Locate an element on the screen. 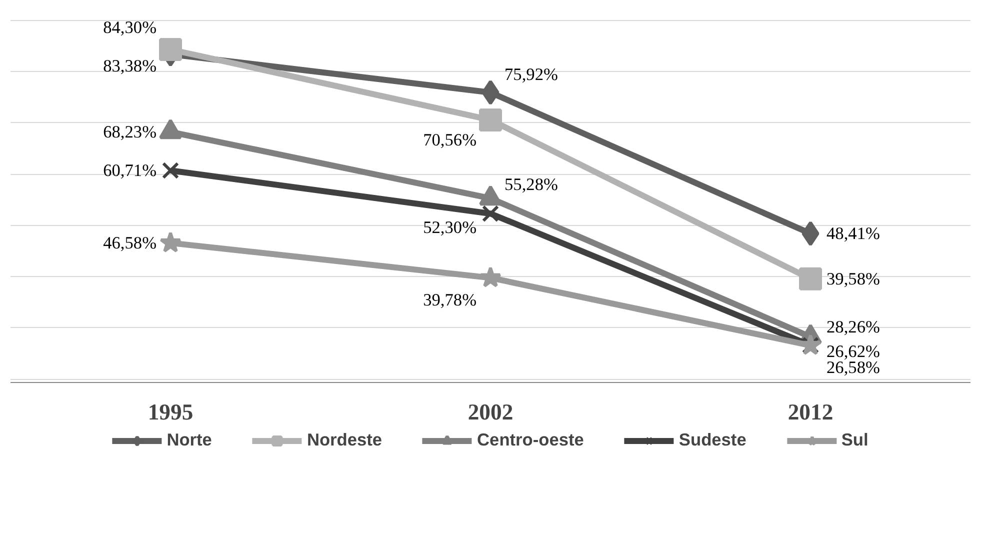 The width and height of the screenshot is (986, 554). legend-label: Sul is located at coordinates (854, 440).